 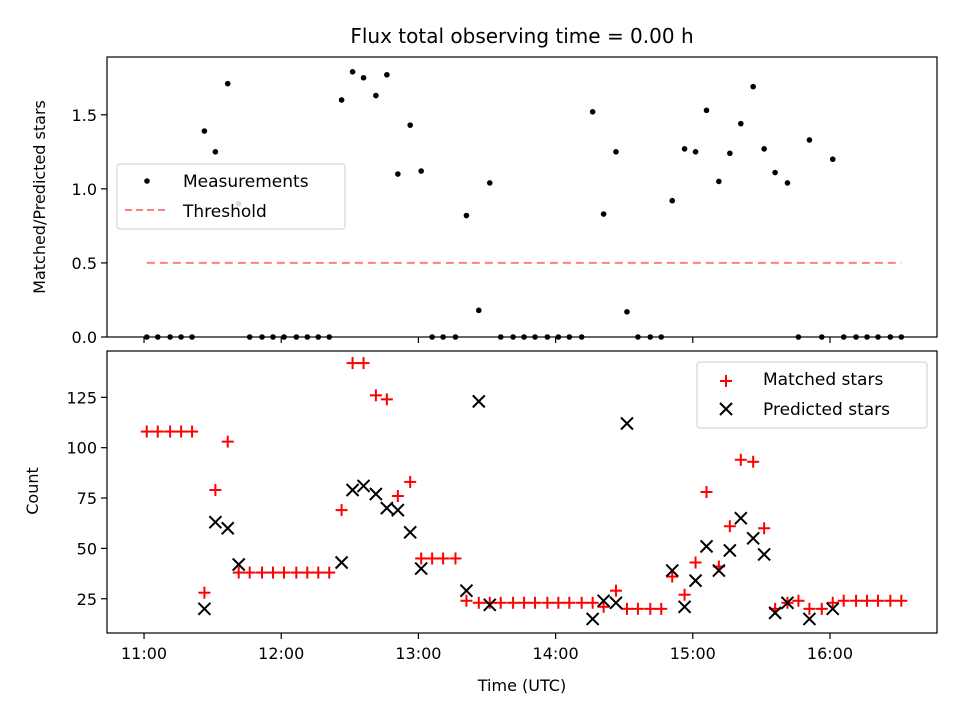 I want to click on bottom-ylabel: Count, so click(x=32, y=491).